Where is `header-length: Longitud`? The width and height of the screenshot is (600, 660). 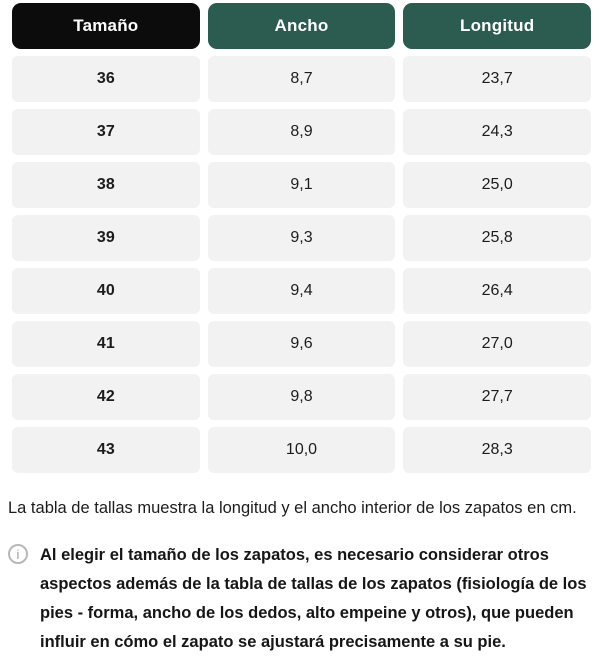 header-length: Longitud is located at coordinates (497, 26).